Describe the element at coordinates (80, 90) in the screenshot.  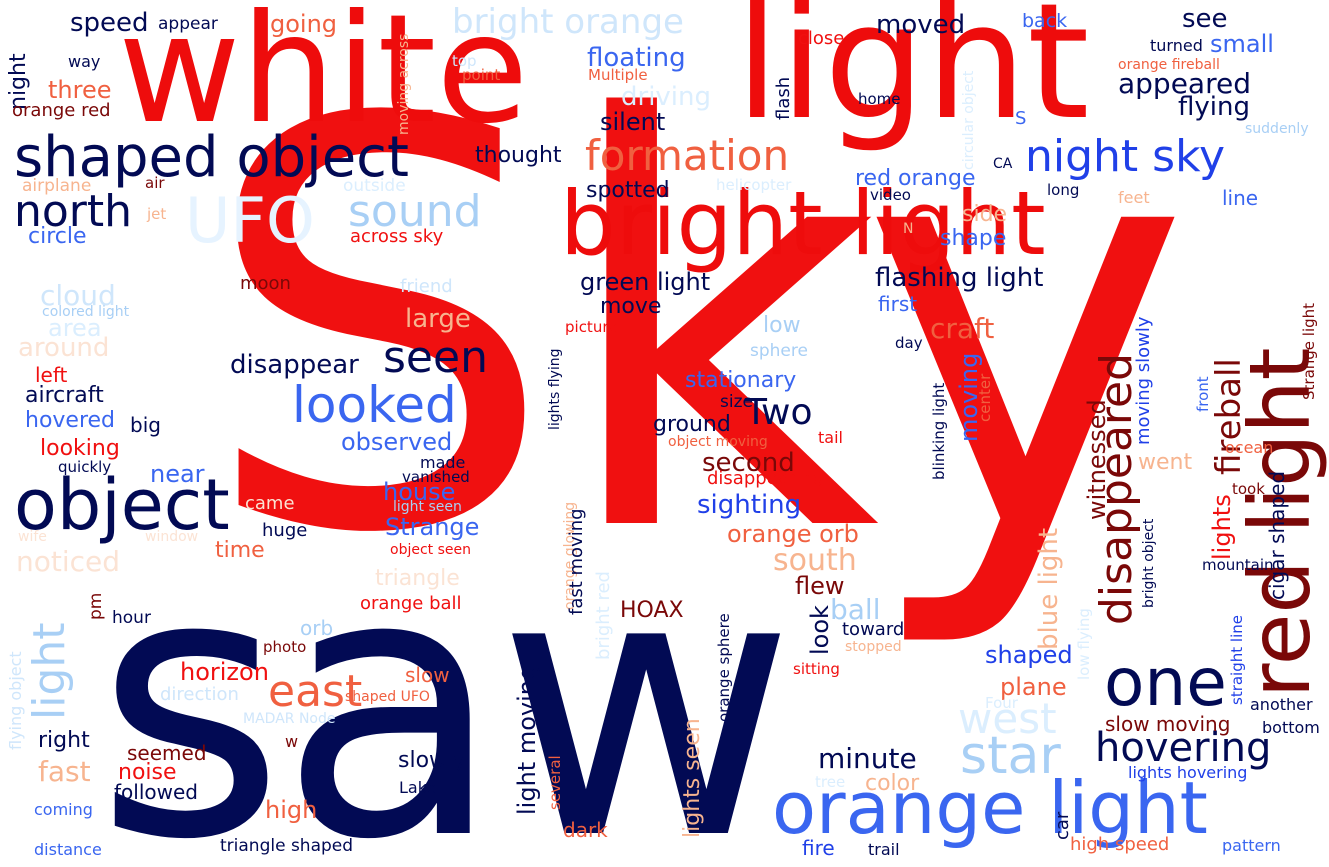
I see `word-three: three` at that location.